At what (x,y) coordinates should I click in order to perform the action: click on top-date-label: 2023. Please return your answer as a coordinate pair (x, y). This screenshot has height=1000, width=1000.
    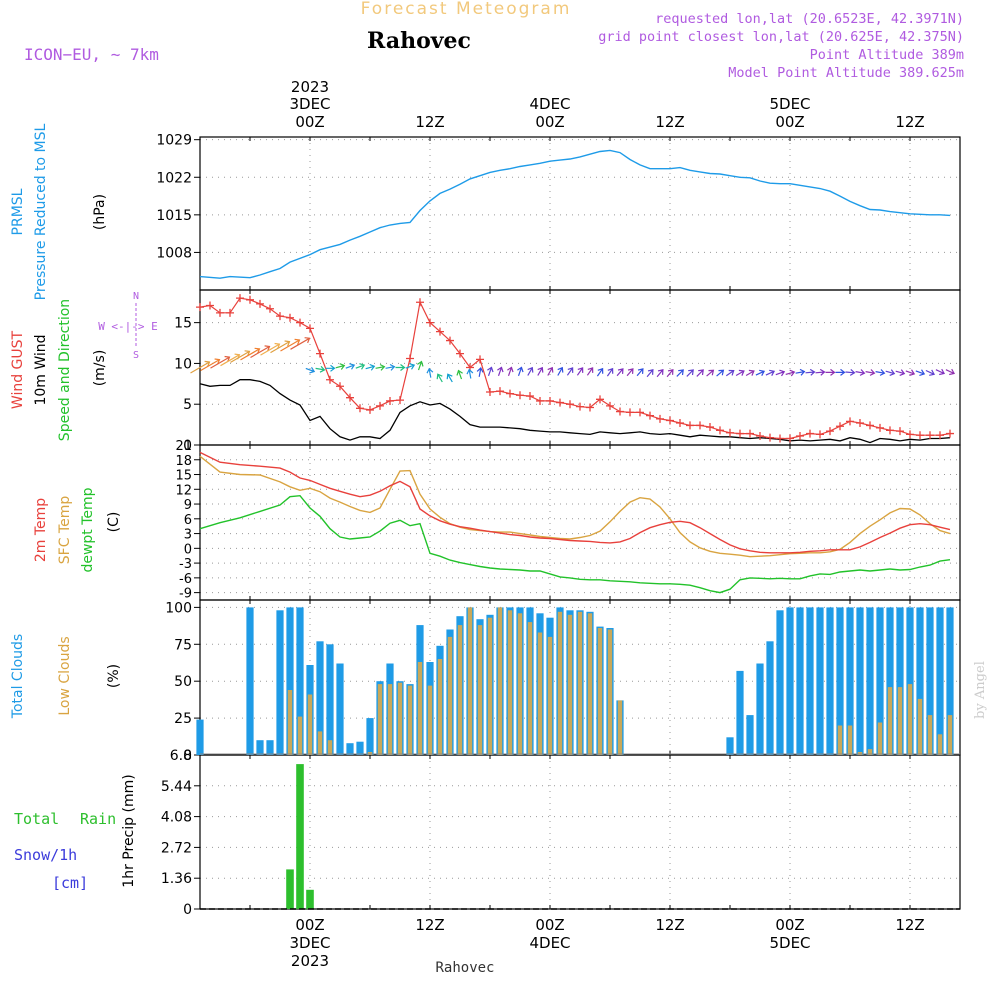
    Looking at the image, I should click on (310, 87).